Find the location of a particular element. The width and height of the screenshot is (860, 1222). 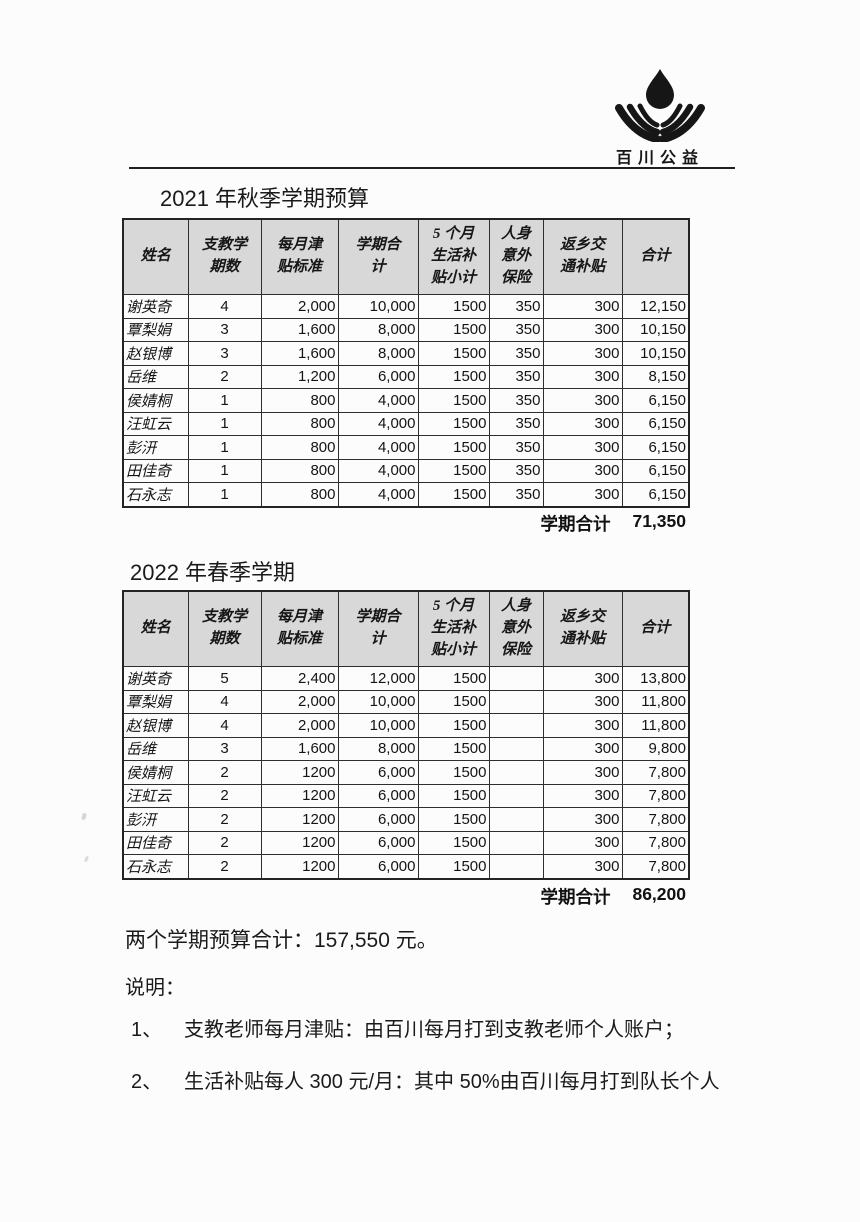

value-cell: 2,400 is located at coordinates (299, 678).